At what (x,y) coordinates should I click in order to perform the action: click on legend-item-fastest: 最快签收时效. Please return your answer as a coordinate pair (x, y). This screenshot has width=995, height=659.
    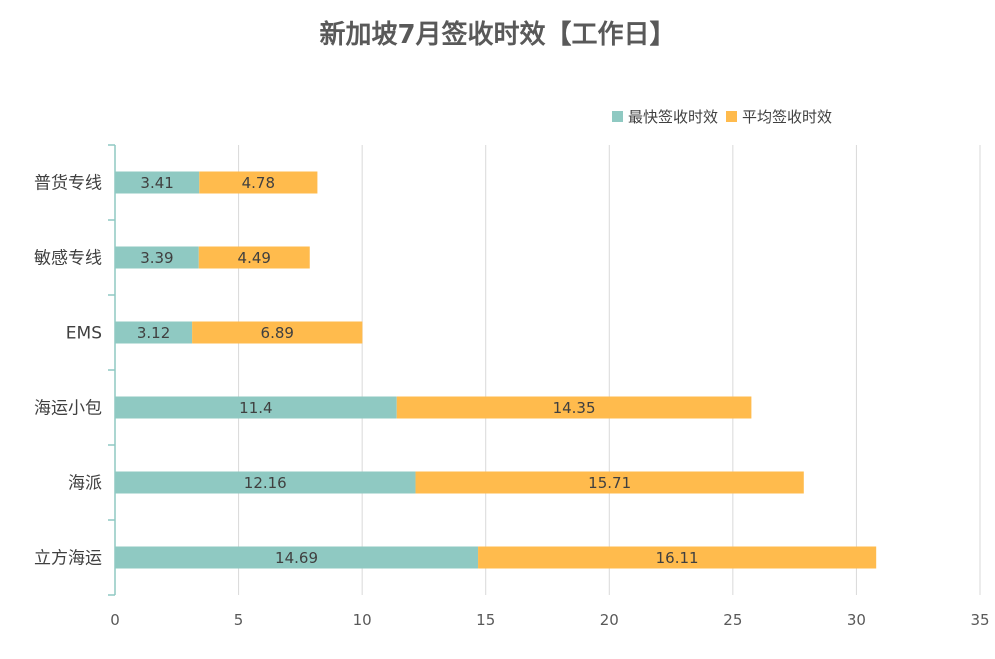
    Looking at the image, I should click on (665, 116).